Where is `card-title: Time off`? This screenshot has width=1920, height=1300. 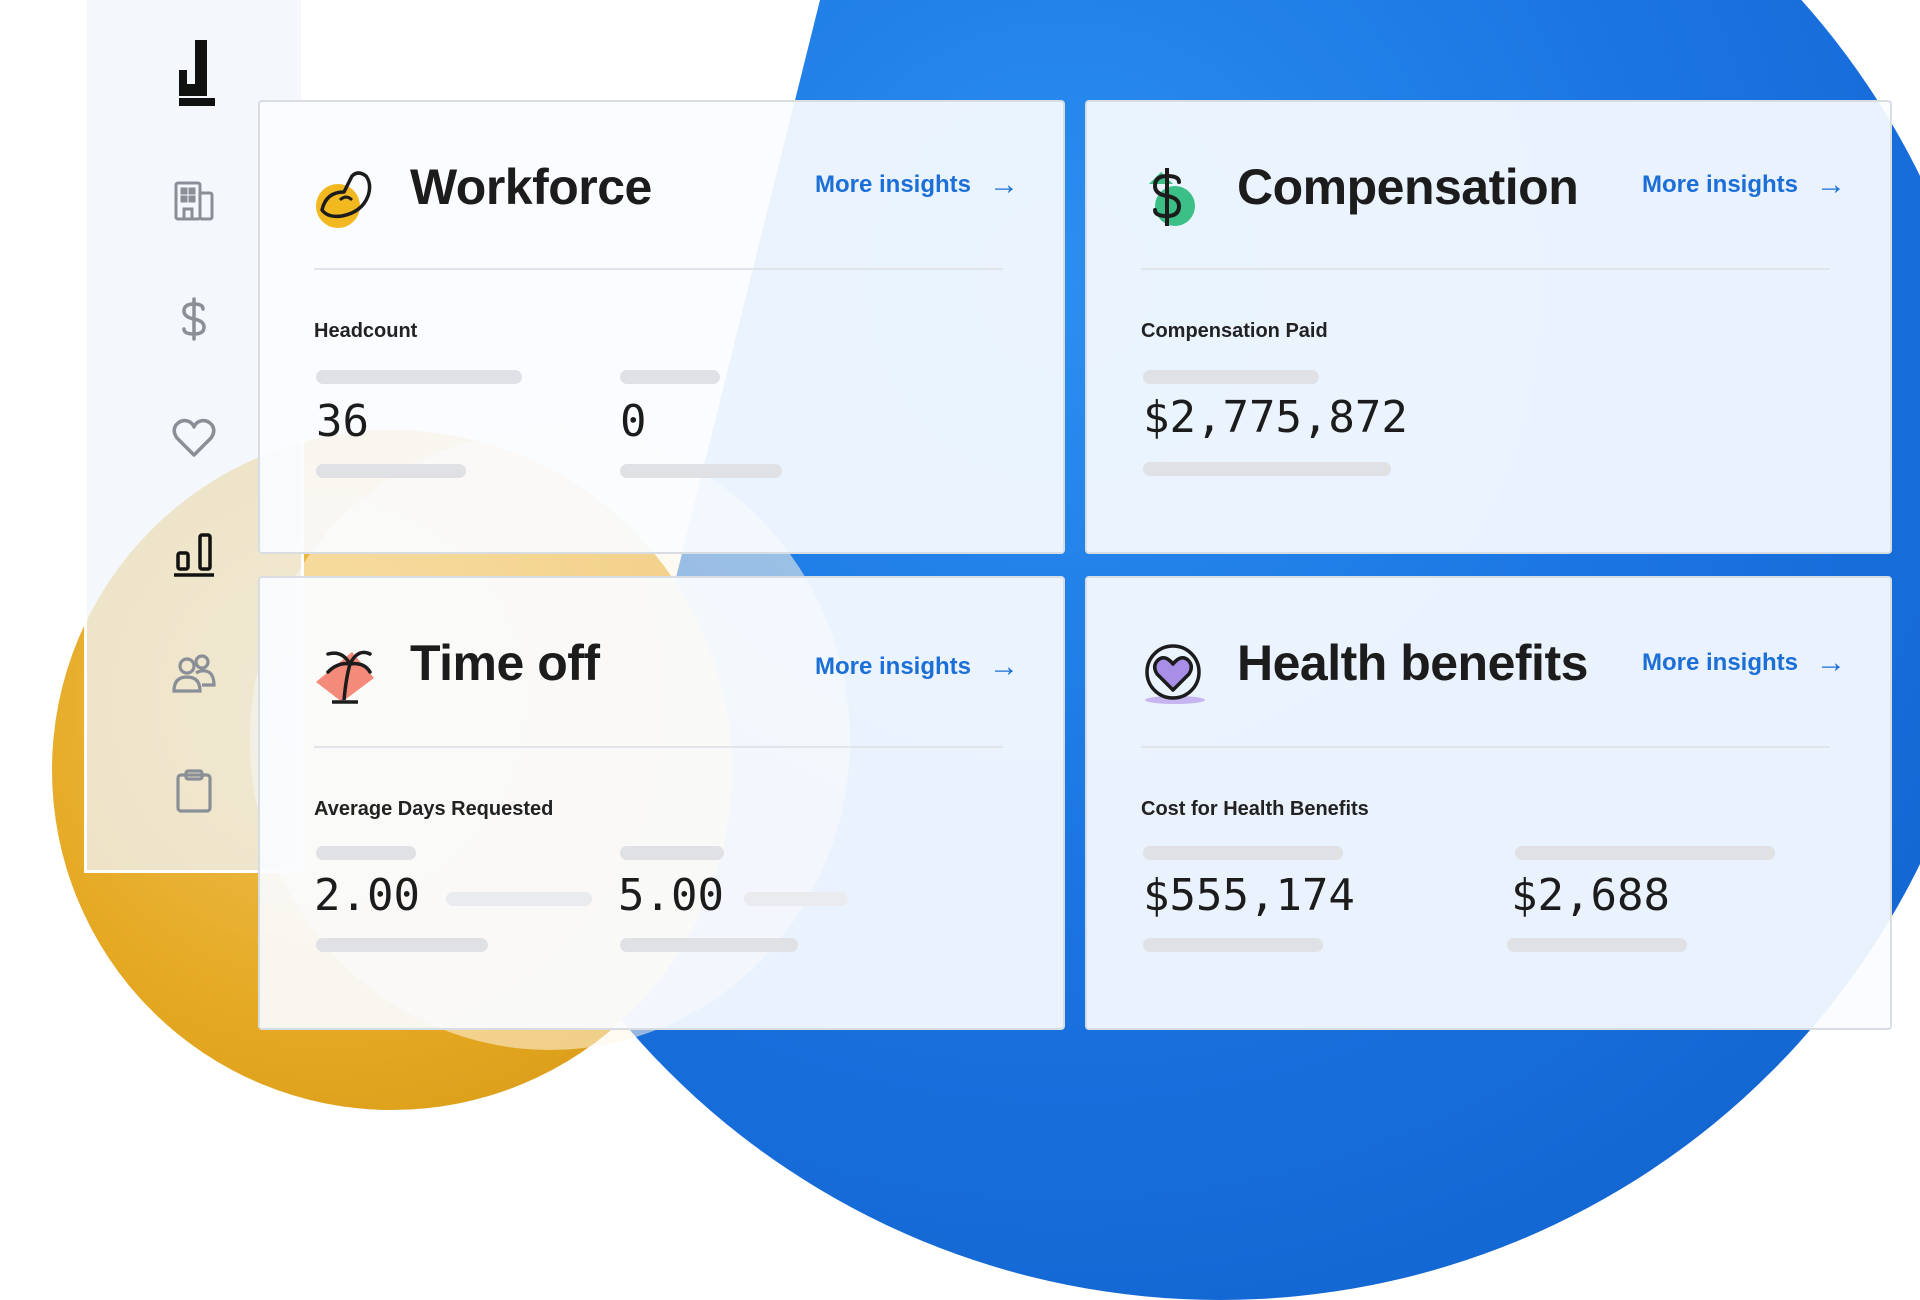
card-title: Time off is located at coordinates (505, 663).